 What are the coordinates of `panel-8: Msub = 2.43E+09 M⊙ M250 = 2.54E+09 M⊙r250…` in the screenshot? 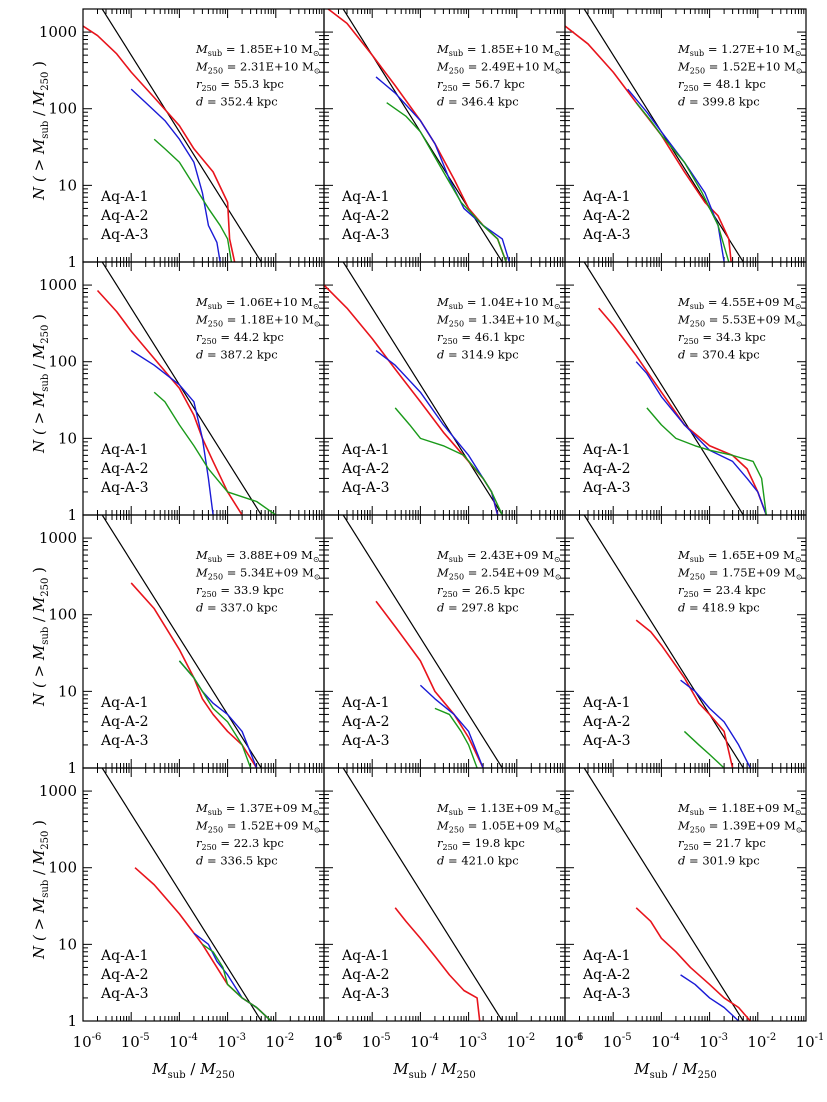 It's located at (444, 641).